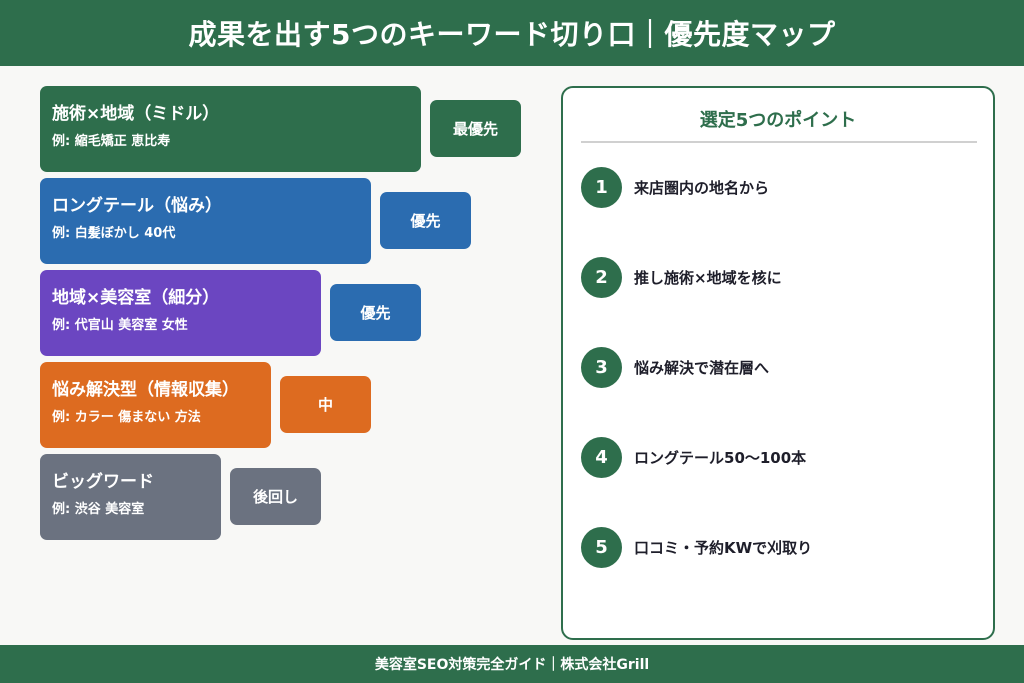 This screenshot has width=1024, height=683. Describe the element at coordinates (702, 368) in the screenshot. I see `point-text: 悩み解決で潜在層へ` at that location.